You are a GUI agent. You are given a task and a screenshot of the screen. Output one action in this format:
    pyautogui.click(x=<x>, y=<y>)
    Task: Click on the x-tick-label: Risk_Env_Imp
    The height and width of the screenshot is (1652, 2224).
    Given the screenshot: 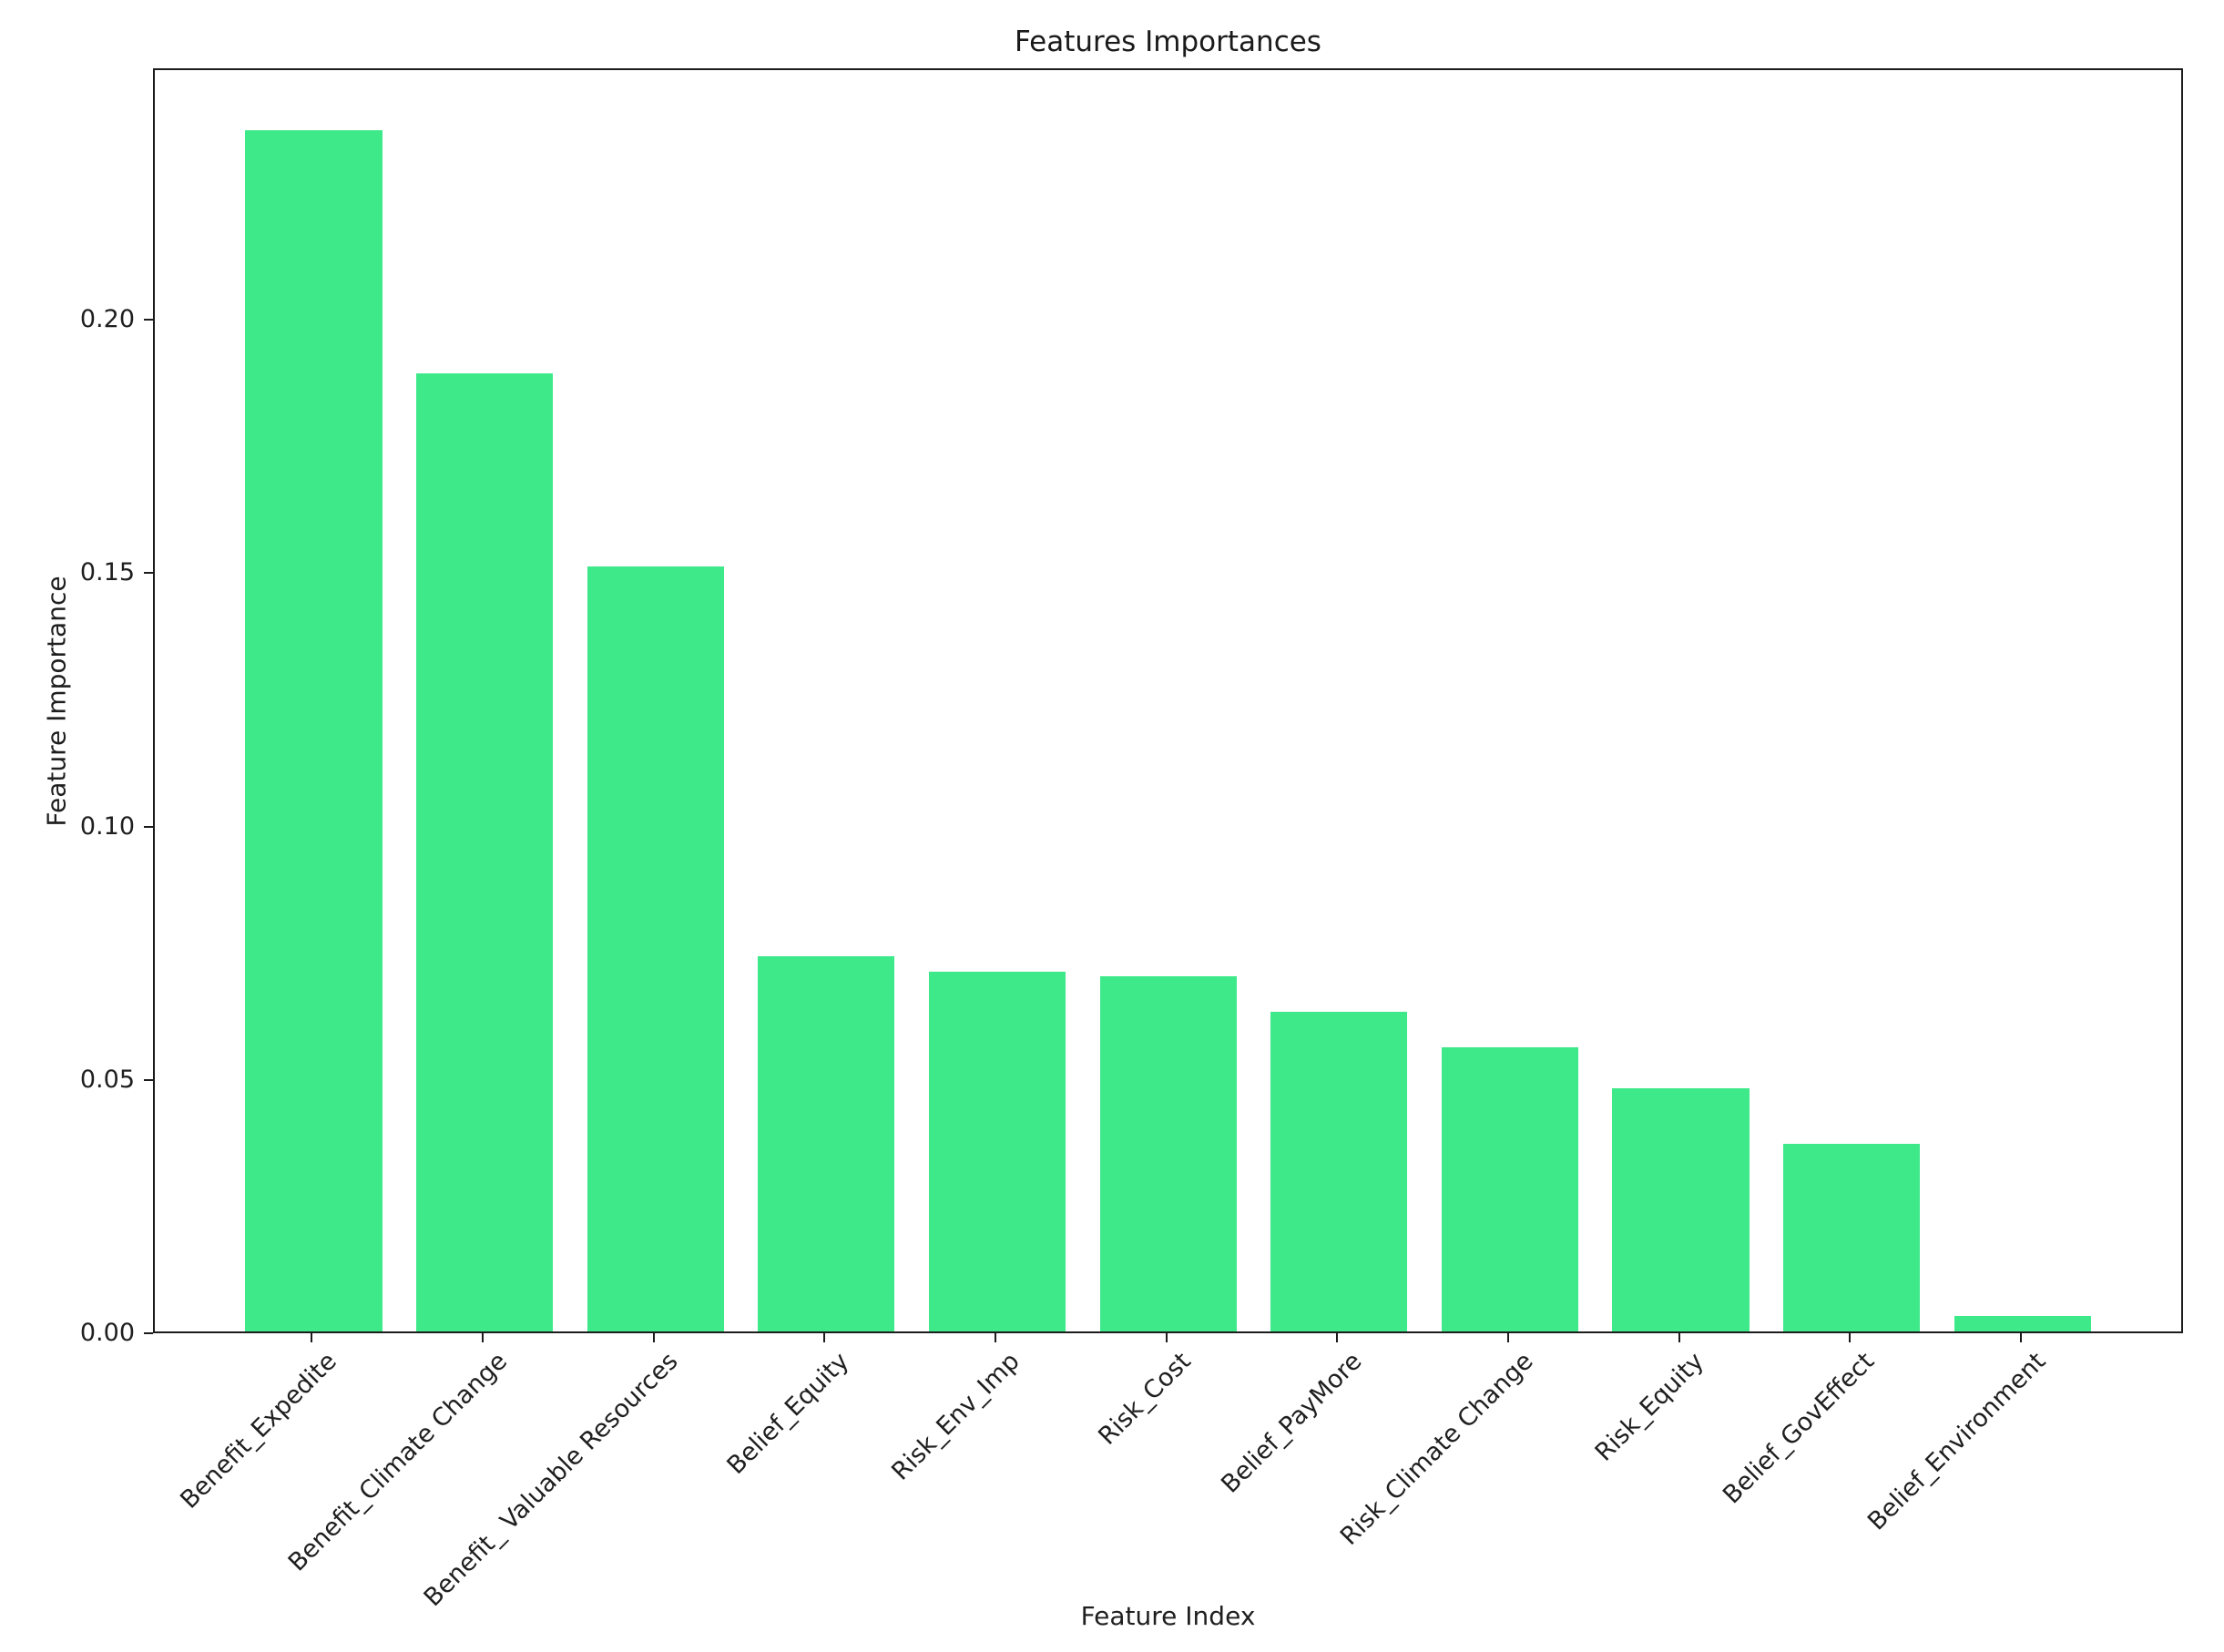 What is the action you would take?
    pyautogui.click(x=956, y=1416)
    